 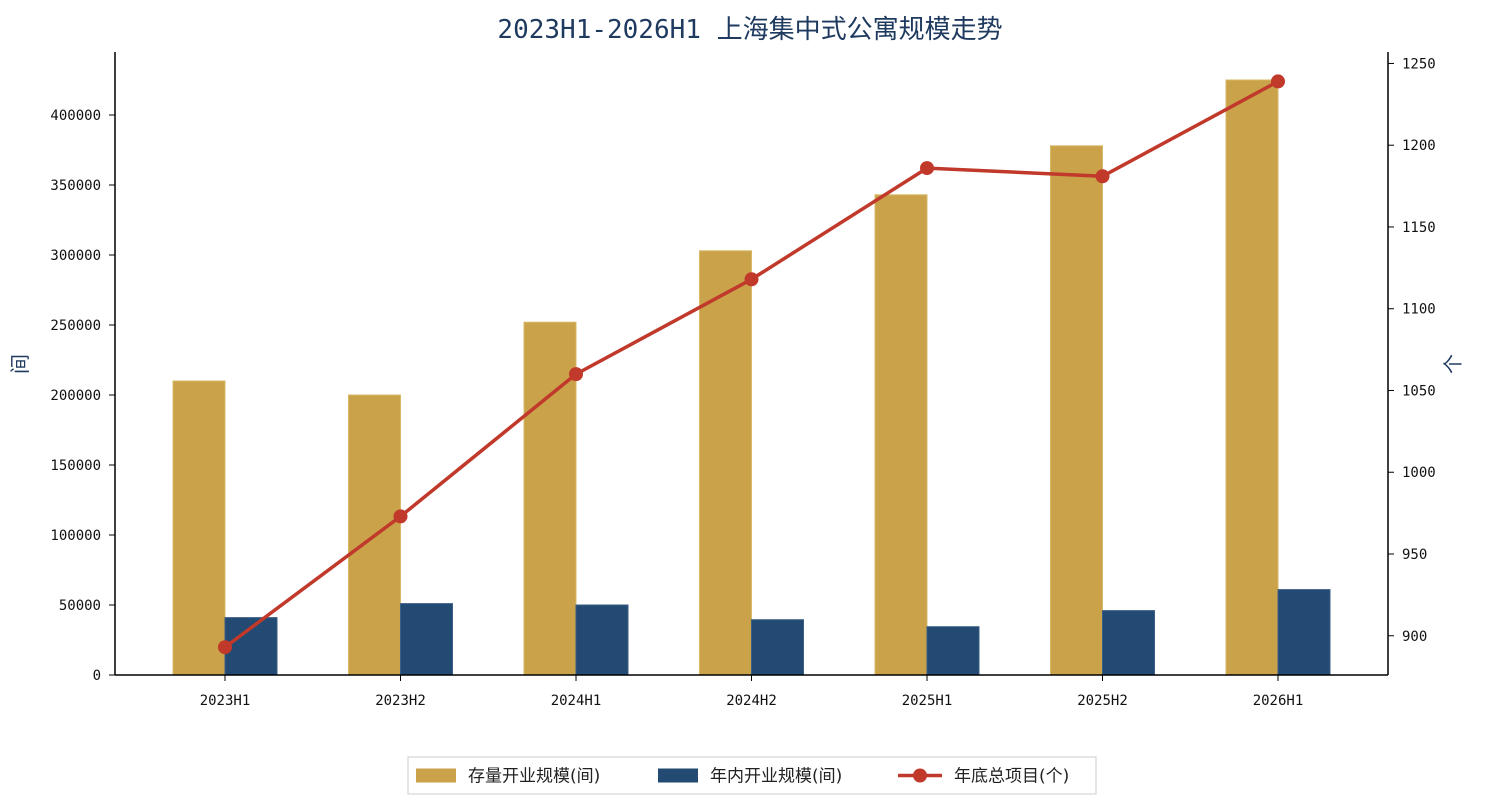 I want to click on bar-new-2024H2, so click(x=777, y=647).